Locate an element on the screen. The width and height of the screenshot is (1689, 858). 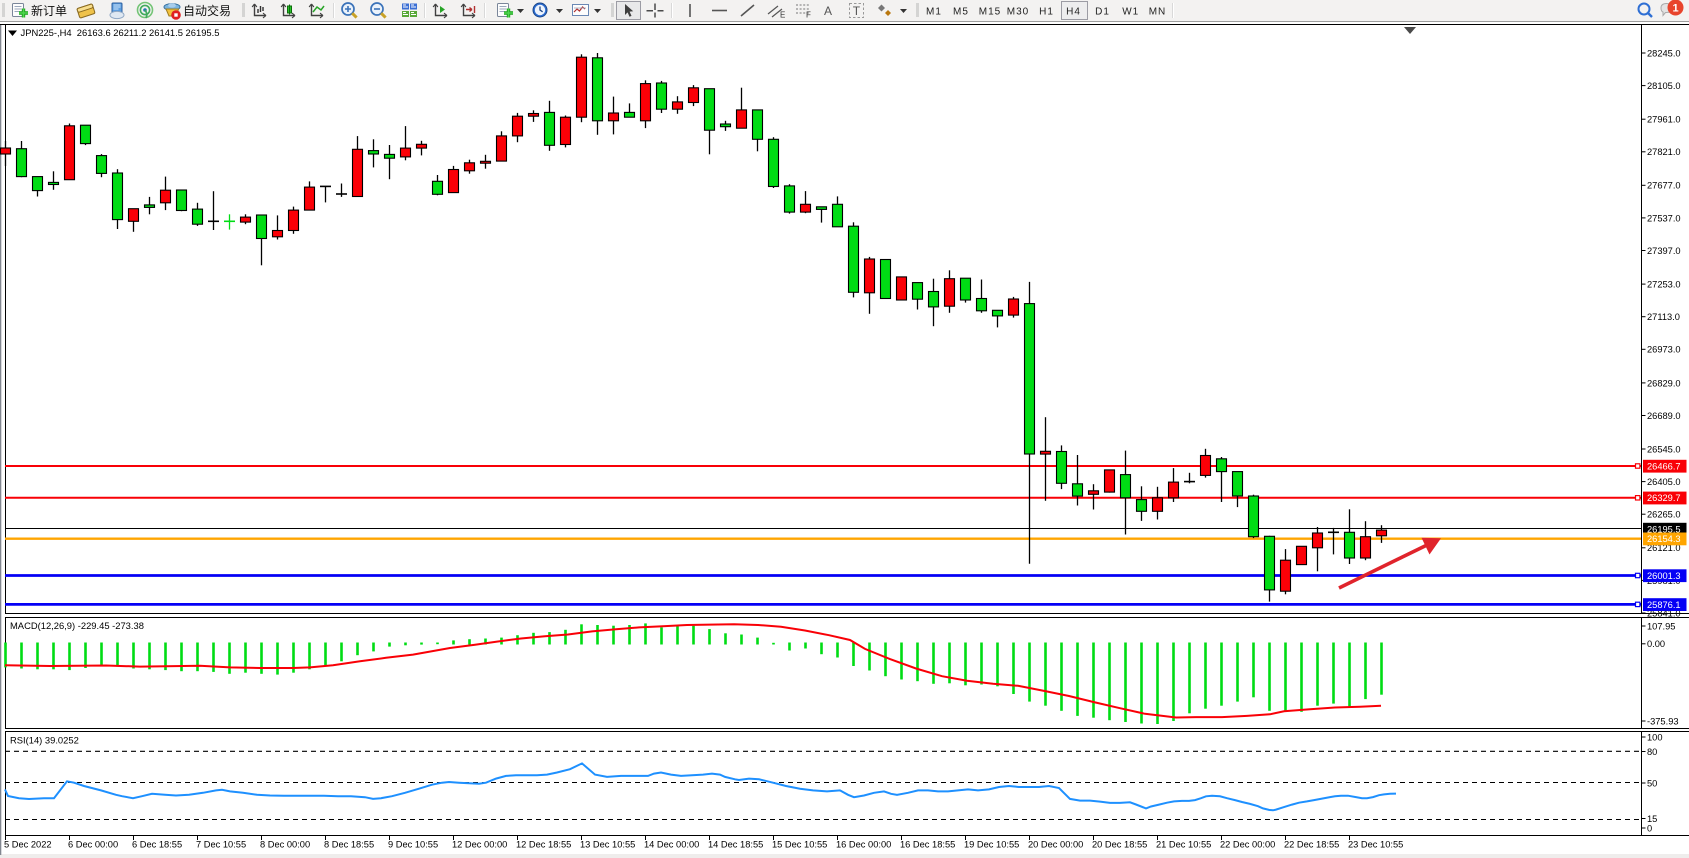
svg-text: 26001.3 is located at coordinates (1664, 576).